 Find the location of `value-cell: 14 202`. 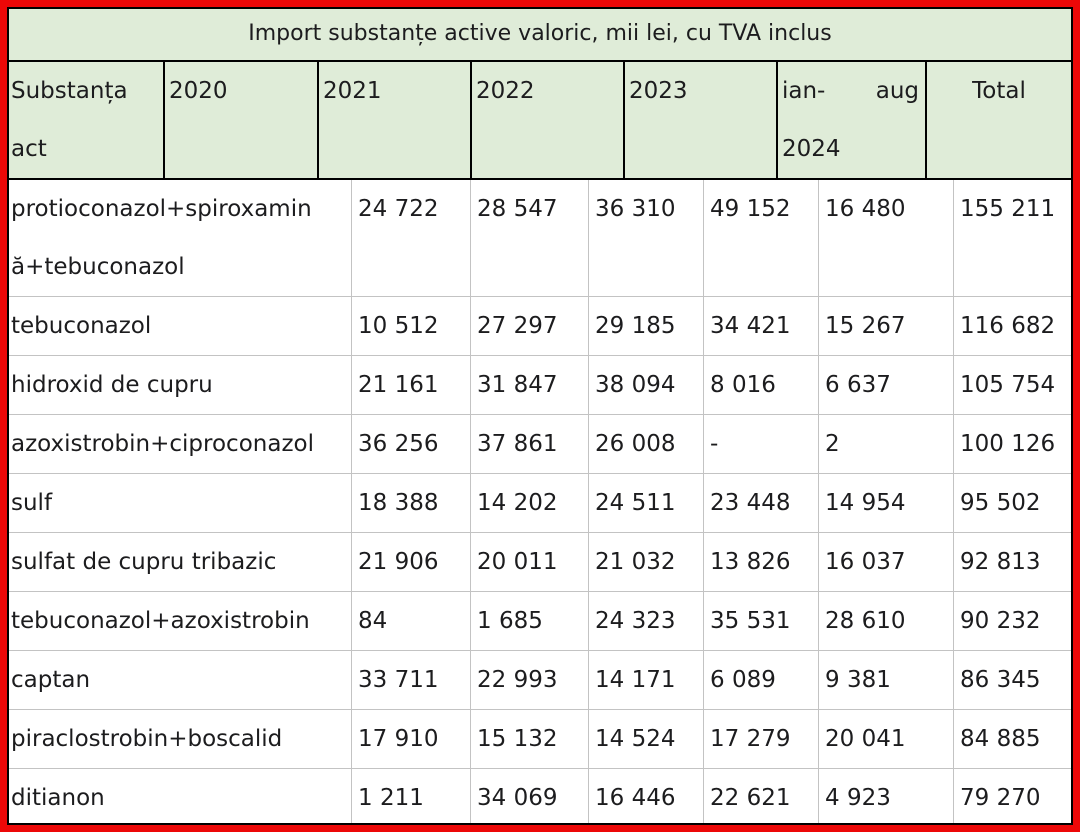

value-cell: 14 202 is located at coordinates (529, 503).